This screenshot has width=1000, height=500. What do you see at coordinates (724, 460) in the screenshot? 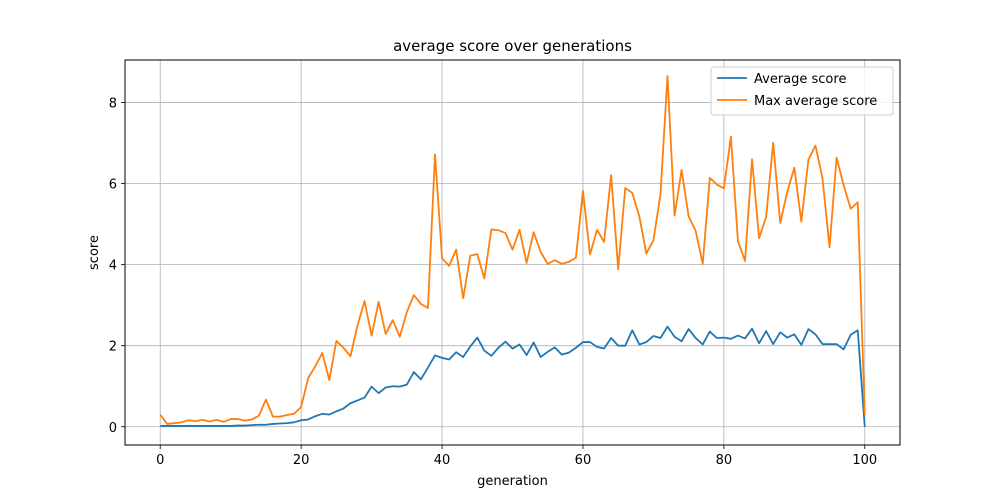
I see `x-tick-label: 80` at bounding box center [724, 460].